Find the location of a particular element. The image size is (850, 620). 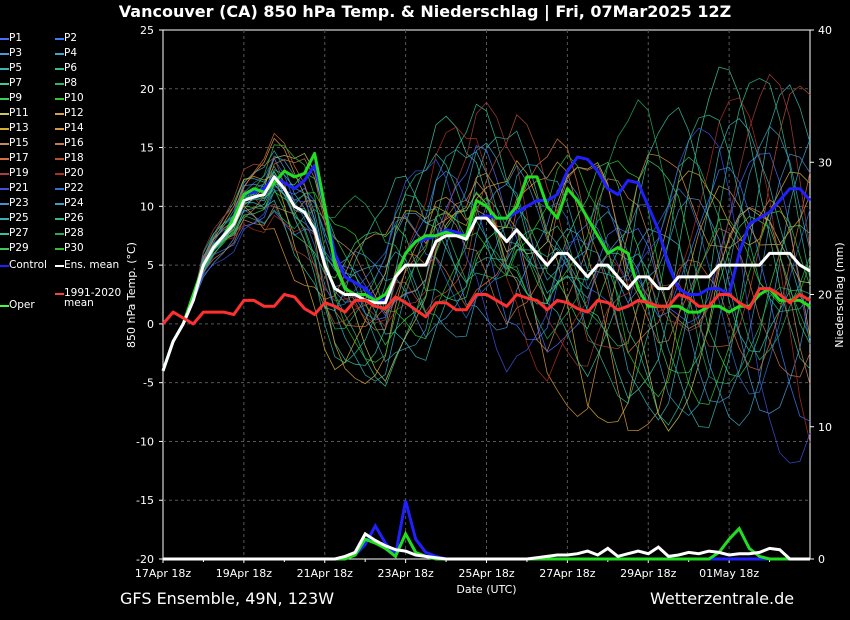

y-tick-label: -15 is located at coordinates (145, 500).